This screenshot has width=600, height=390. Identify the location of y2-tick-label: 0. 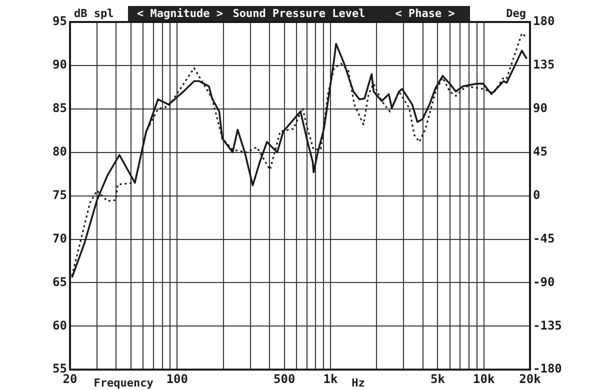
(536, 195).